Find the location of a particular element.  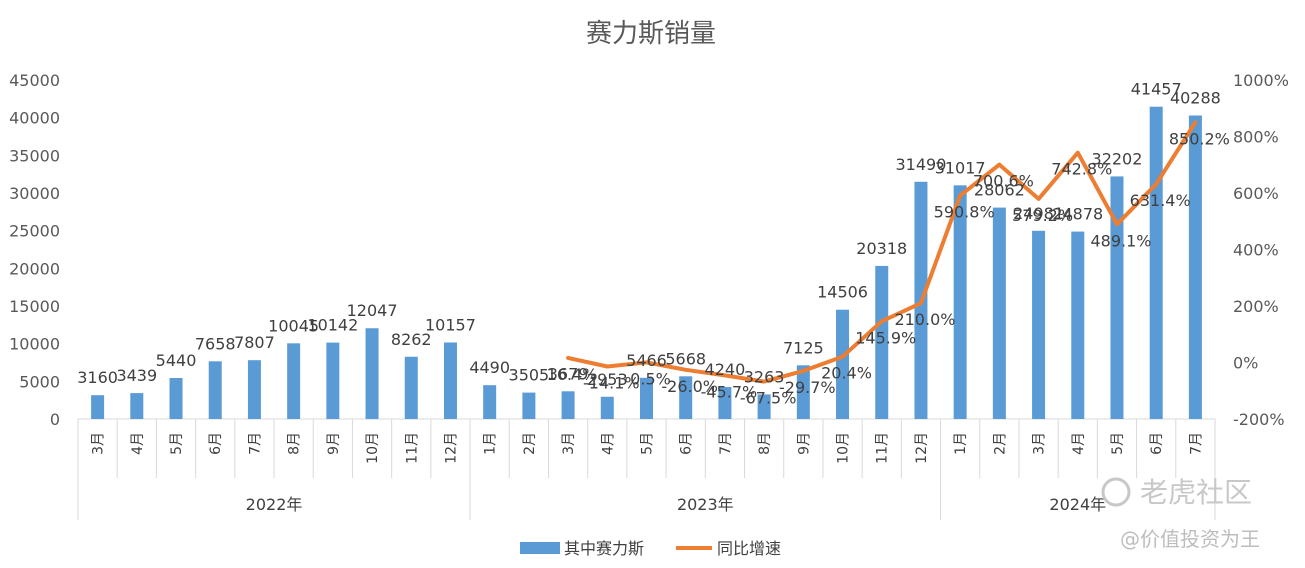

bar-data-label: 24981 is located at coordinates (1038, 213).